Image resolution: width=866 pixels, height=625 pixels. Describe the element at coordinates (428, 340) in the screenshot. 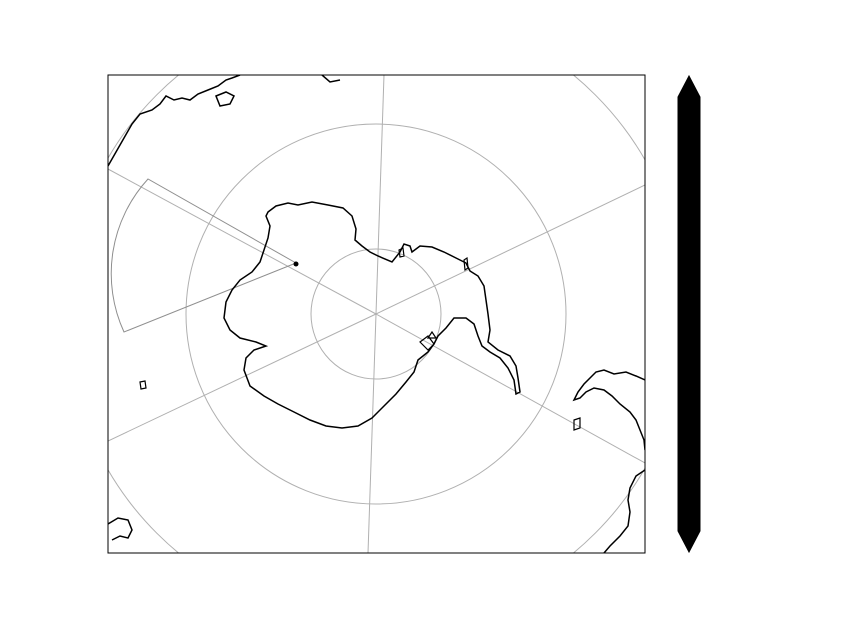

I see `antarctic-peninsula-inlet` at that location.